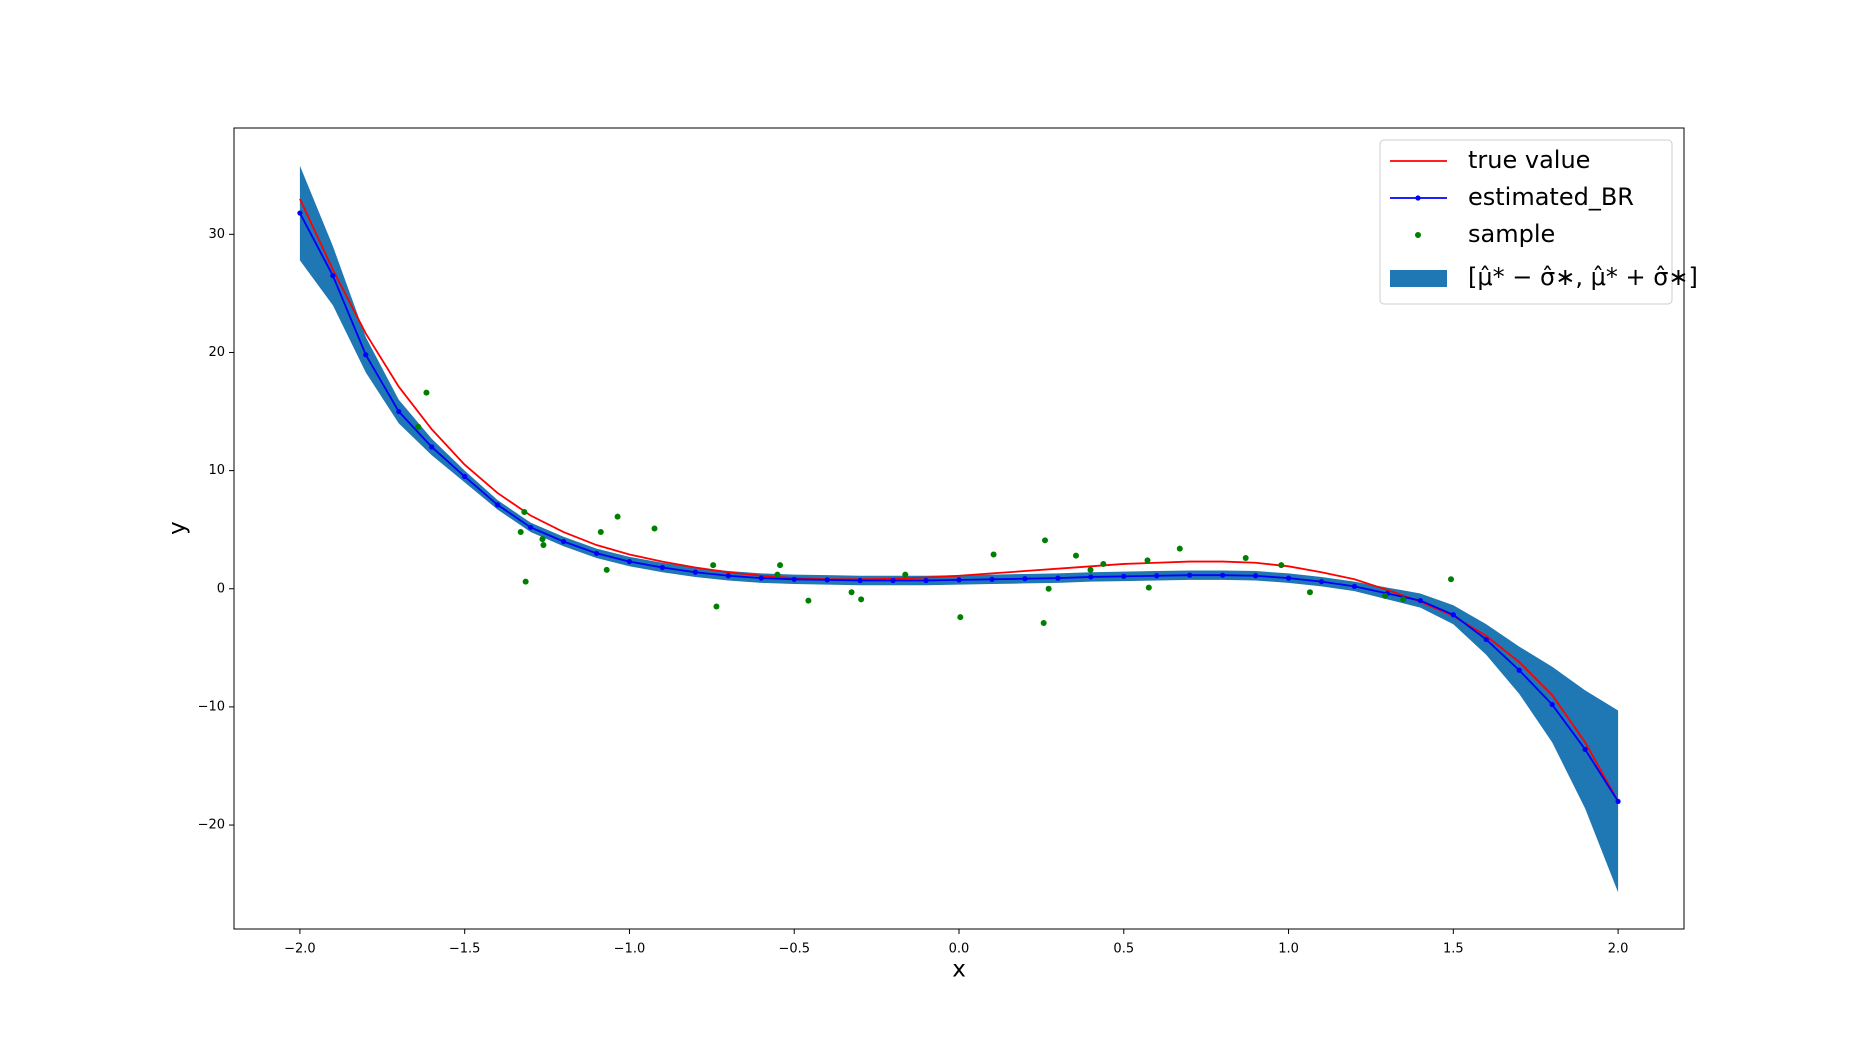  I want to click on legend-label: true value, so click(1529, 160).